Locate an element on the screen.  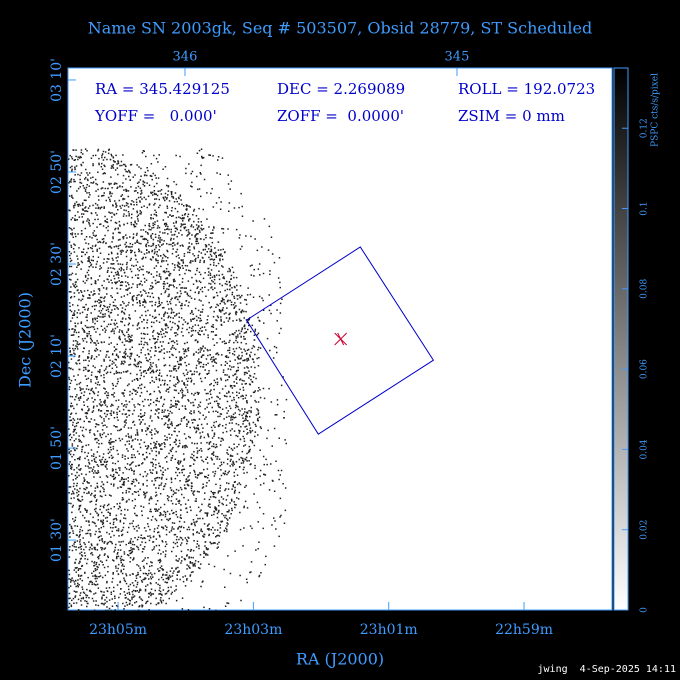
info-text: ZOFF = 0.0000' is located at coordinates (340, 116).